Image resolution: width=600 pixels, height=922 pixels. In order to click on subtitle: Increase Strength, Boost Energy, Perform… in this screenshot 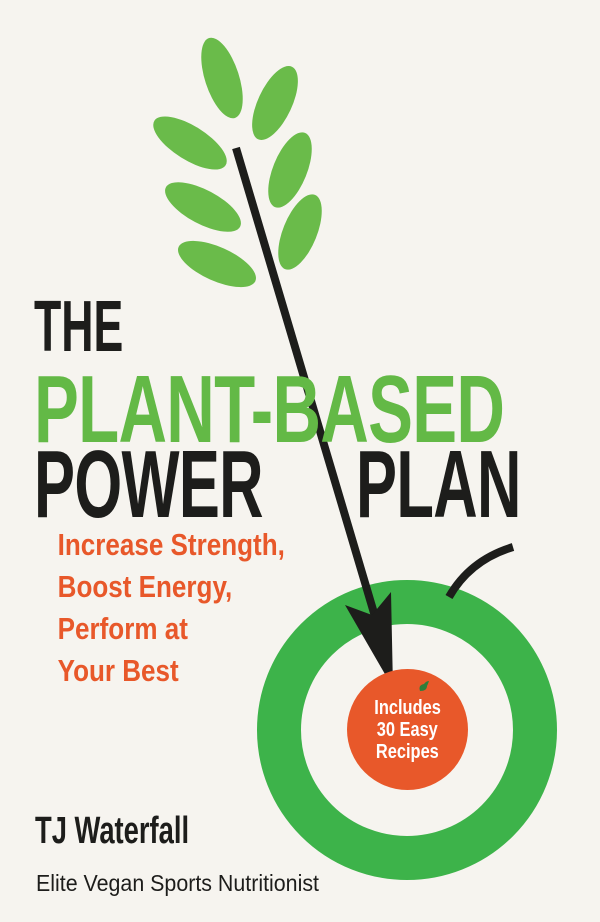, I will do `click(171, 608)`.